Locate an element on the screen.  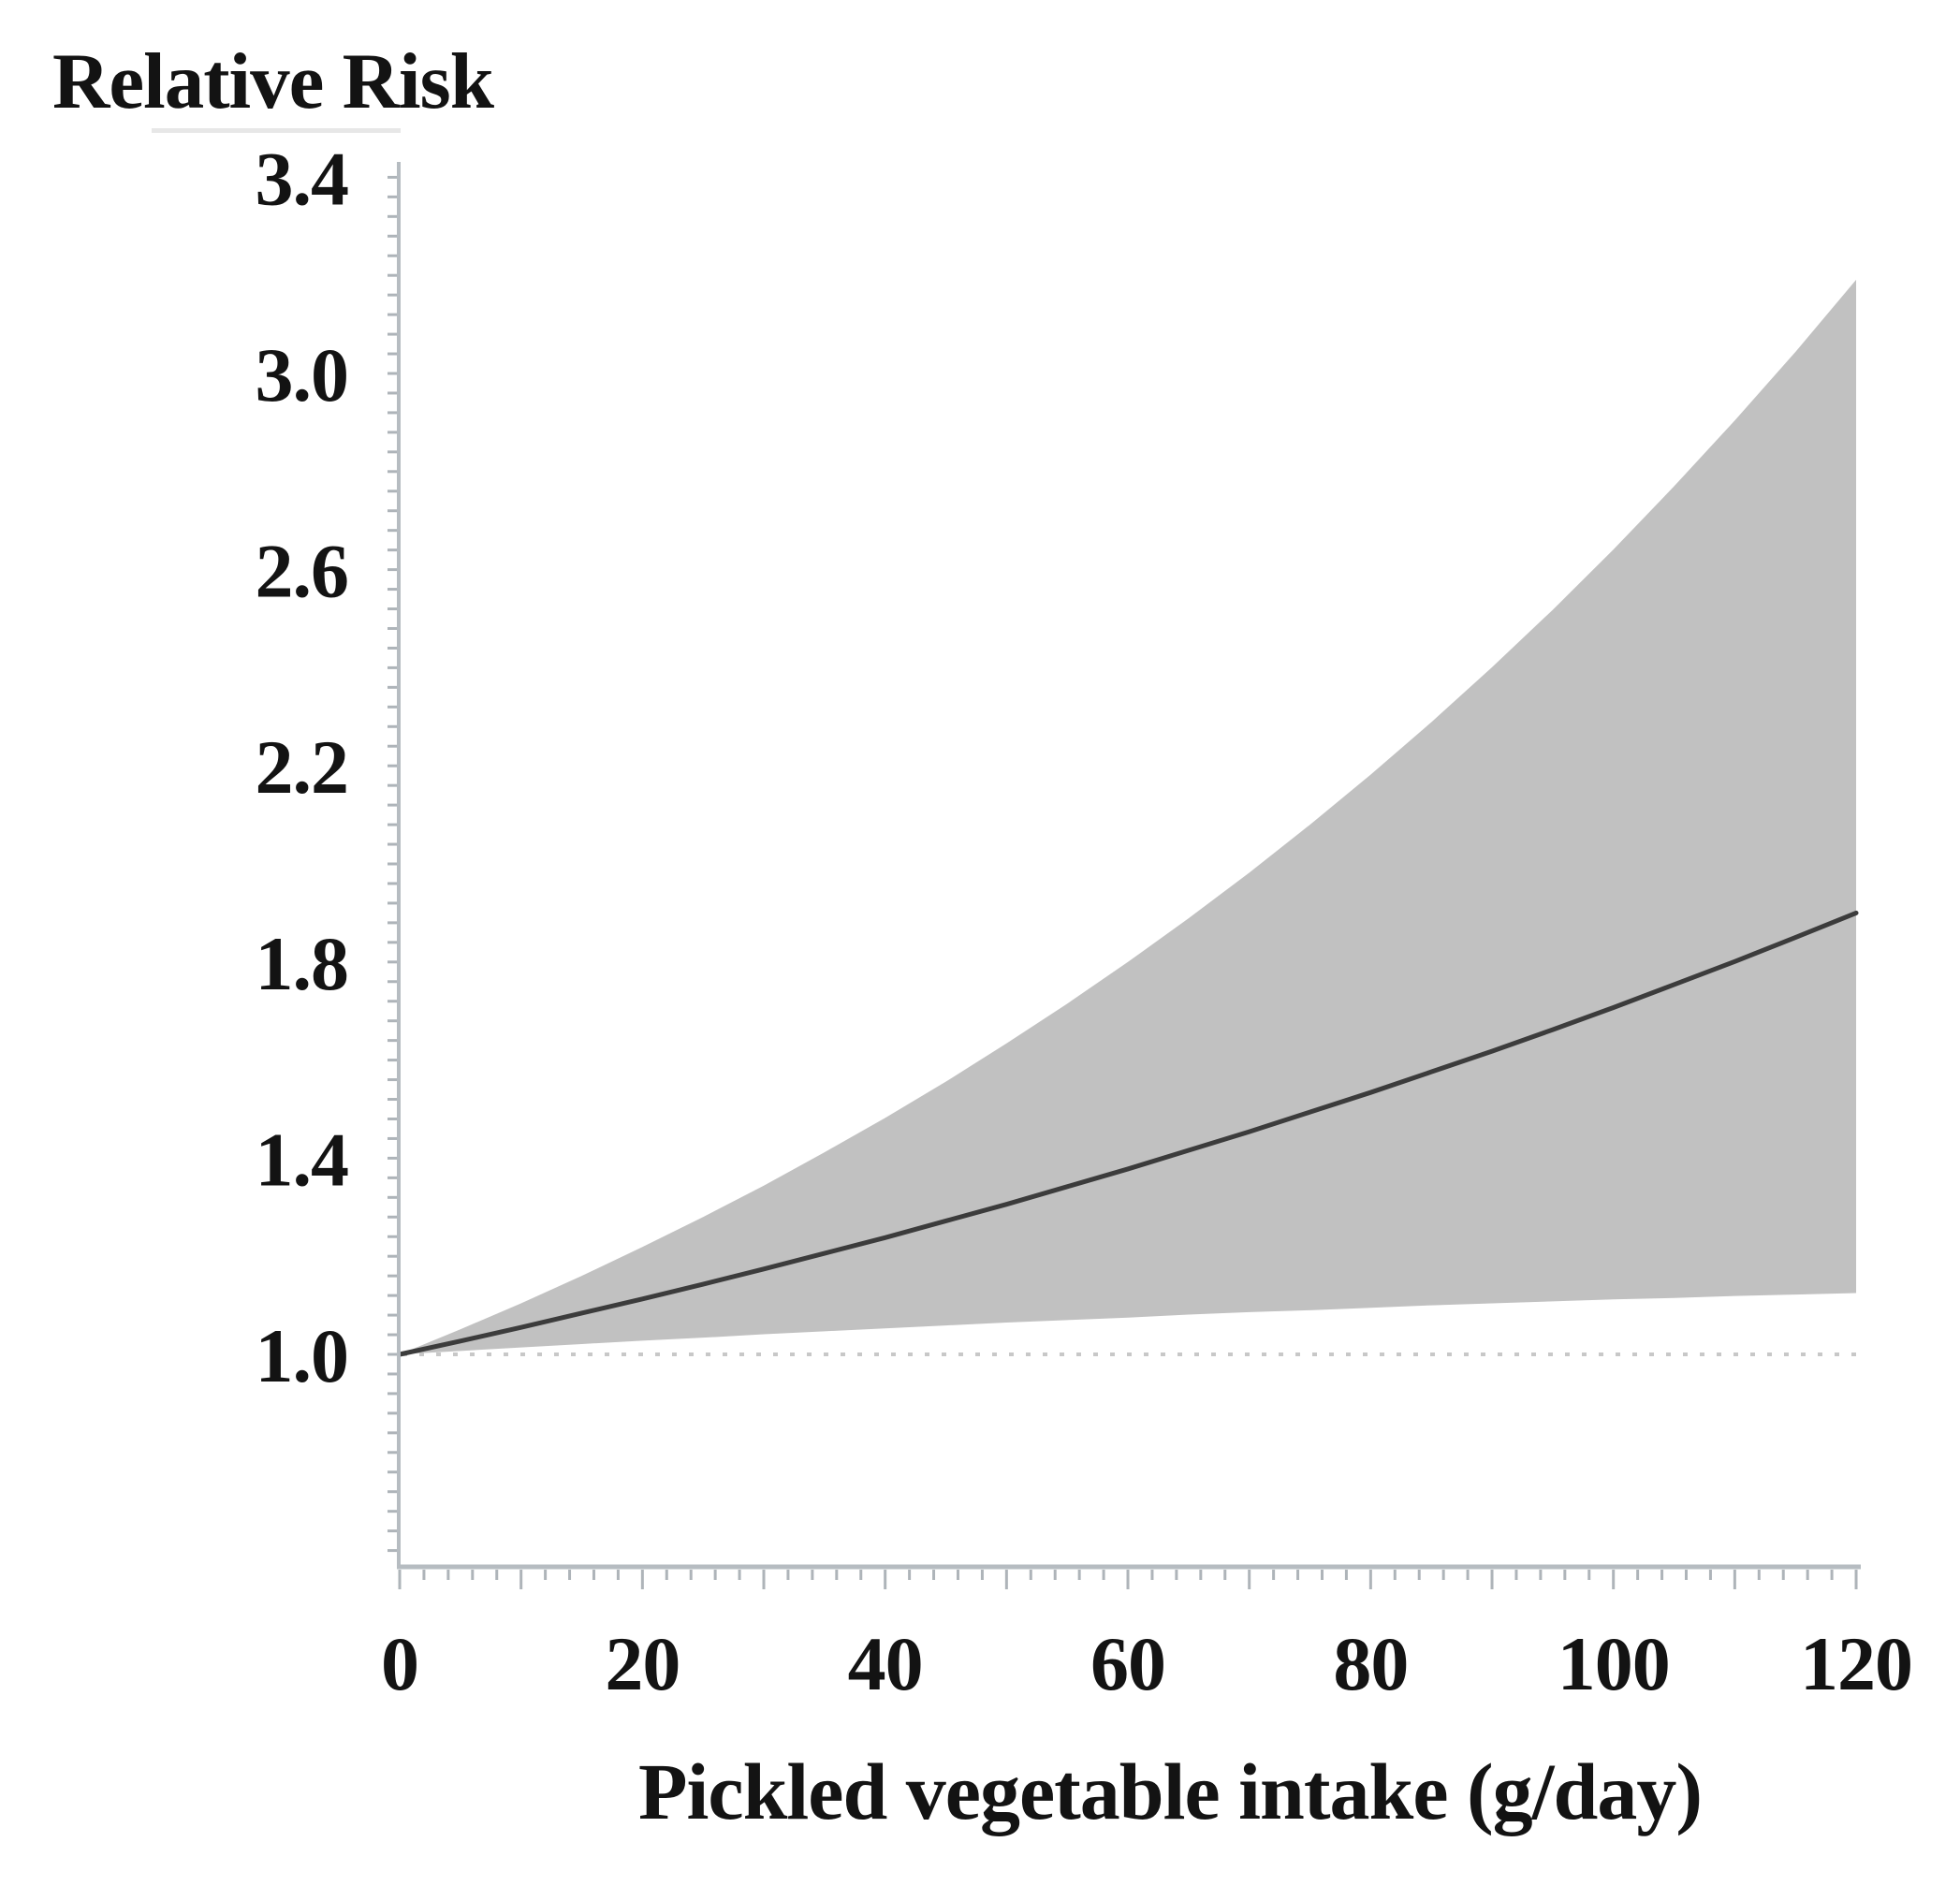
y-tick-label: 2.6 is located at coordinates (302, 571).